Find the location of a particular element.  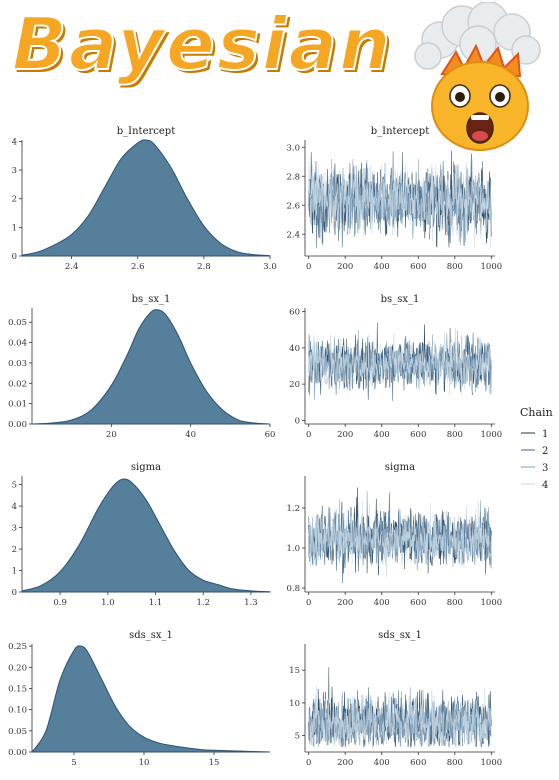

x-tick-label: 15 is located at coordinates (214, 763).